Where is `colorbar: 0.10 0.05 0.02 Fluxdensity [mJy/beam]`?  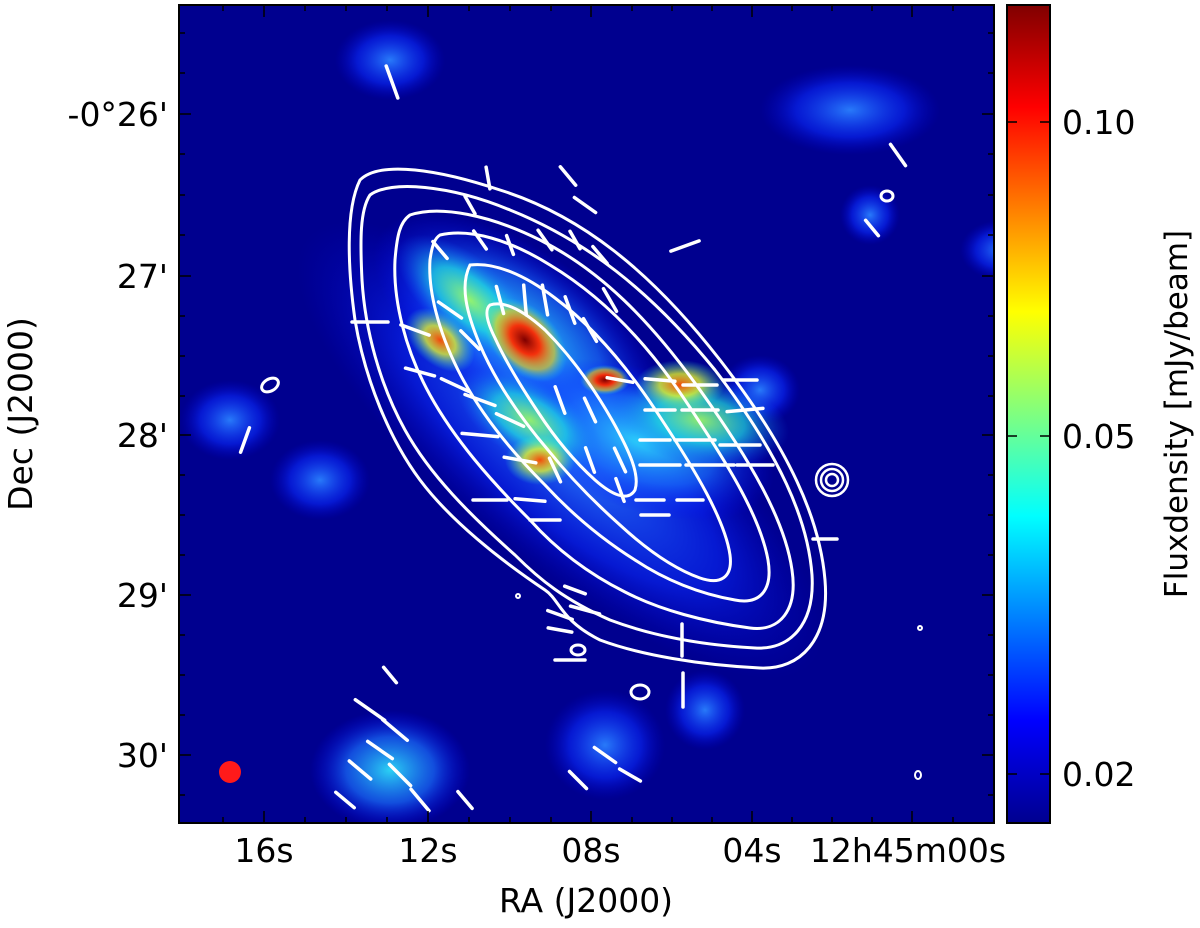
colorbar: 0.10 0.05 0.02 Fluxdensity [mJy/beam] is located at coordinates (1100, 414).